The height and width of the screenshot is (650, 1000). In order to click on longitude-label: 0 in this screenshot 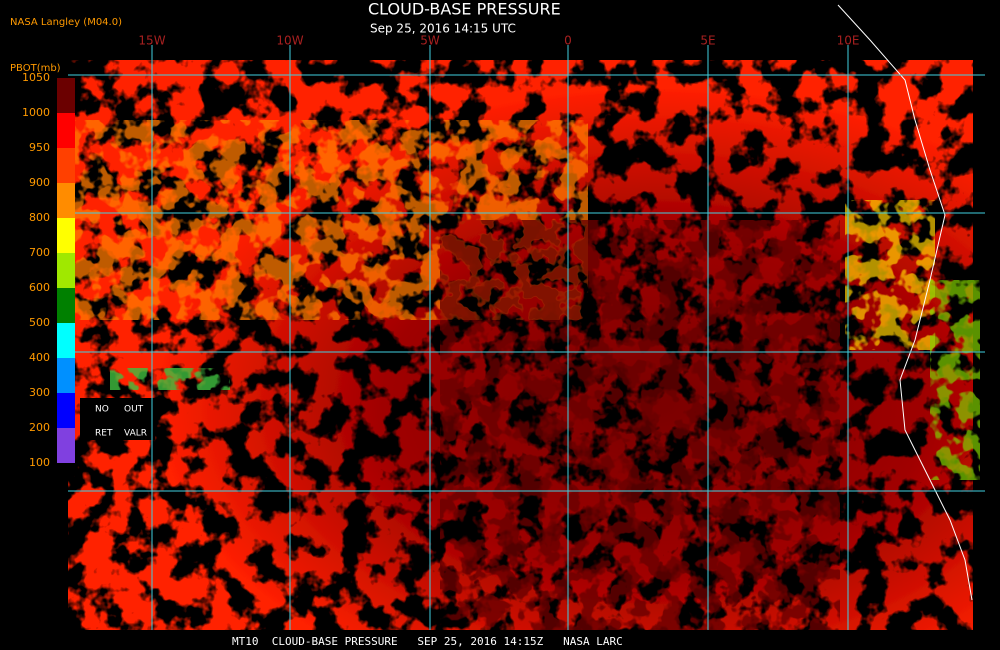, I will do `click(568, 41)`.